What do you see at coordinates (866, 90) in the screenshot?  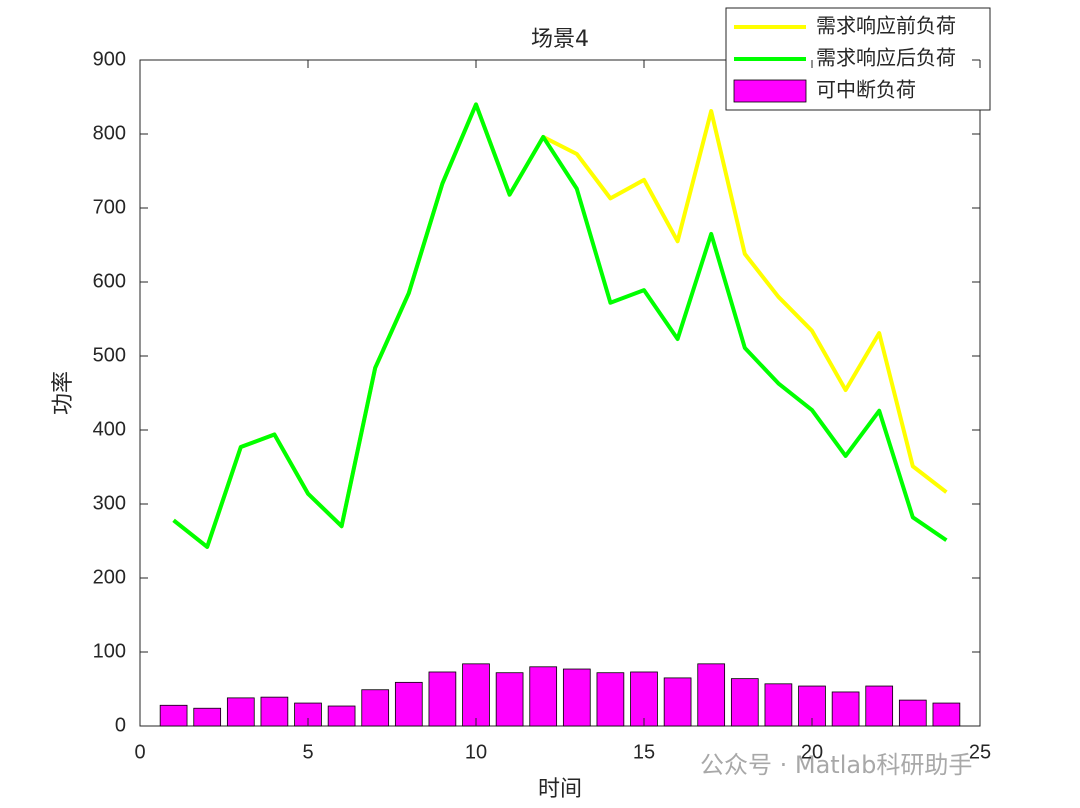 I see `legend-label: 可中断负荷` at bounding box center [866, 90].